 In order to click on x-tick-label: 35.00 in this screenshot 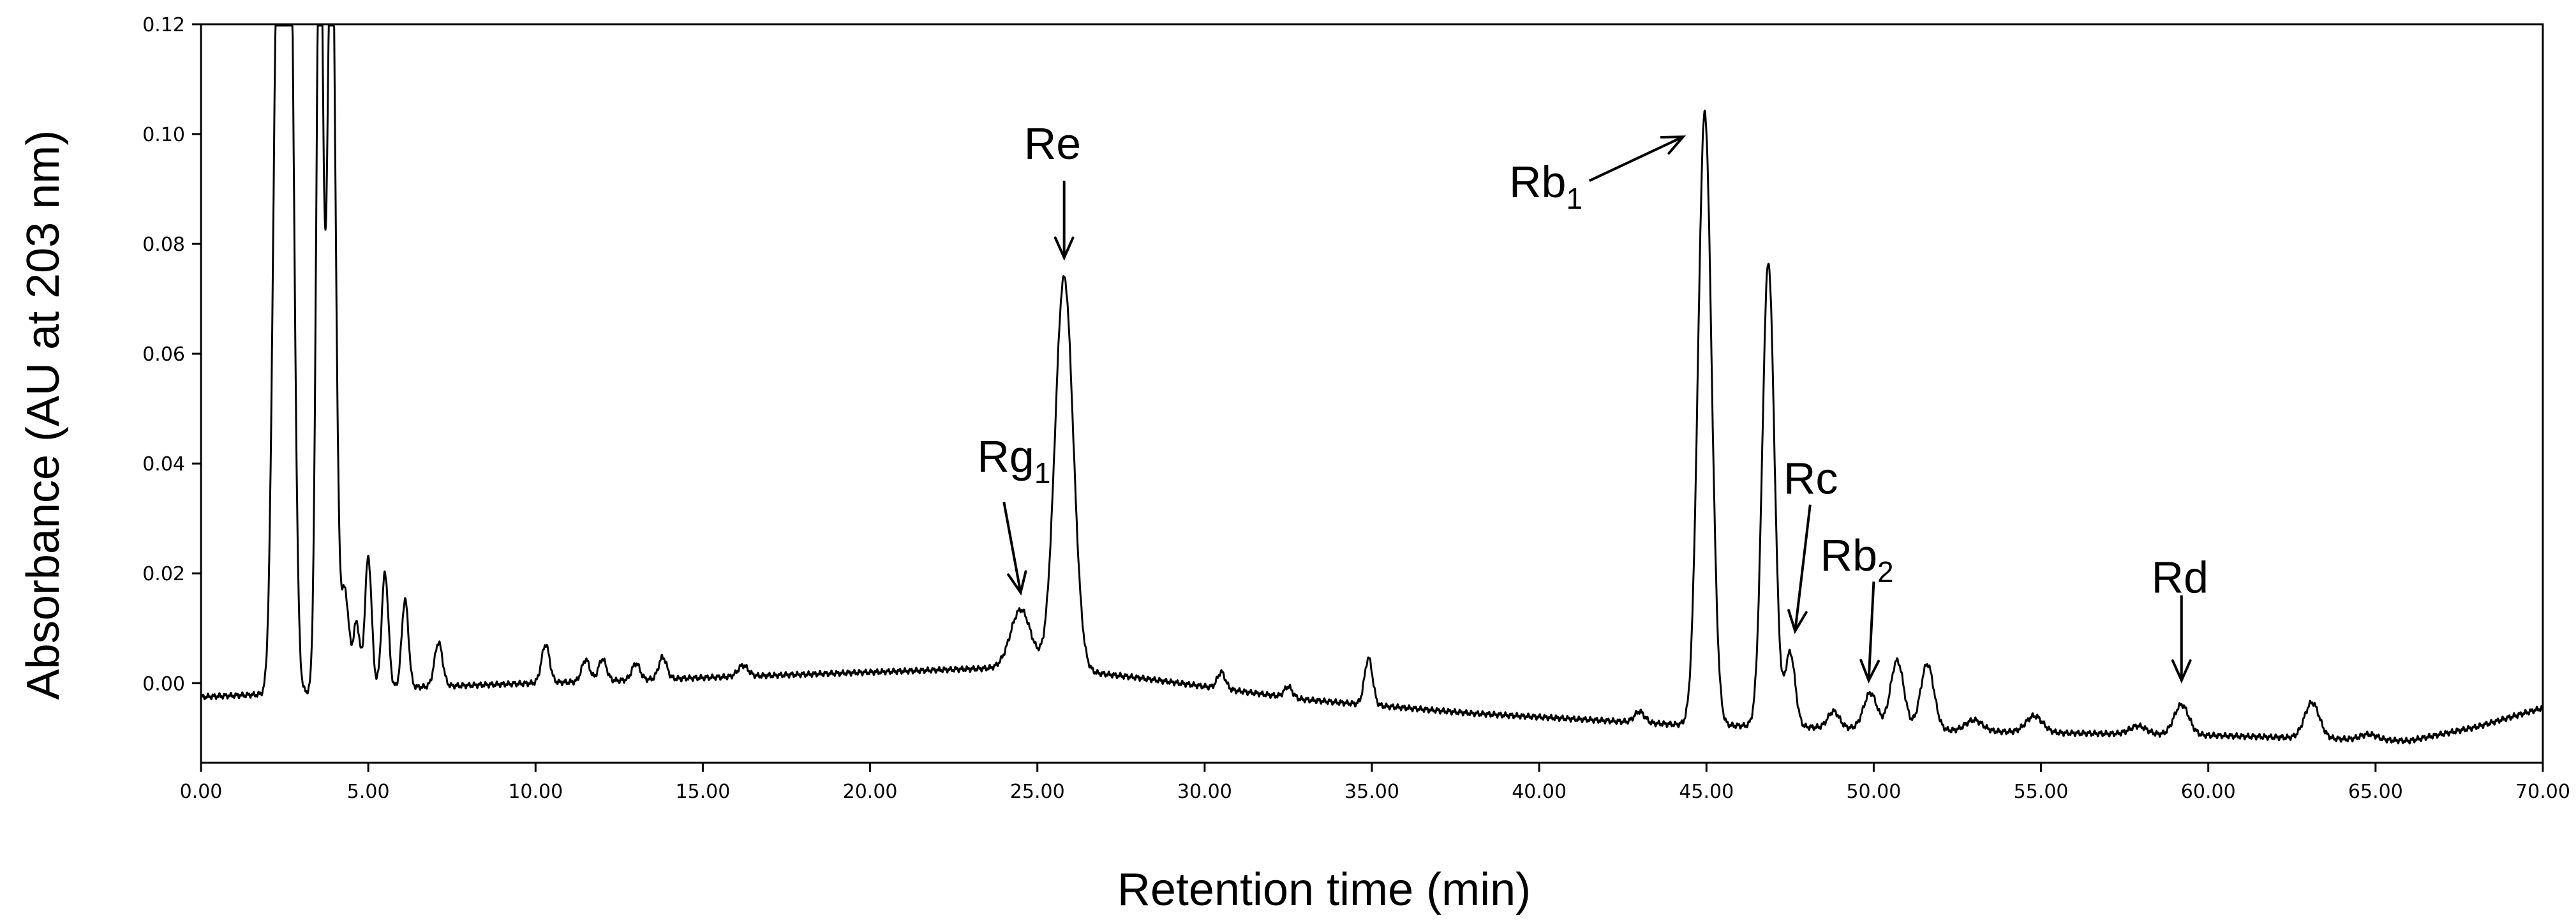, I will do `click(1371, 792)`.